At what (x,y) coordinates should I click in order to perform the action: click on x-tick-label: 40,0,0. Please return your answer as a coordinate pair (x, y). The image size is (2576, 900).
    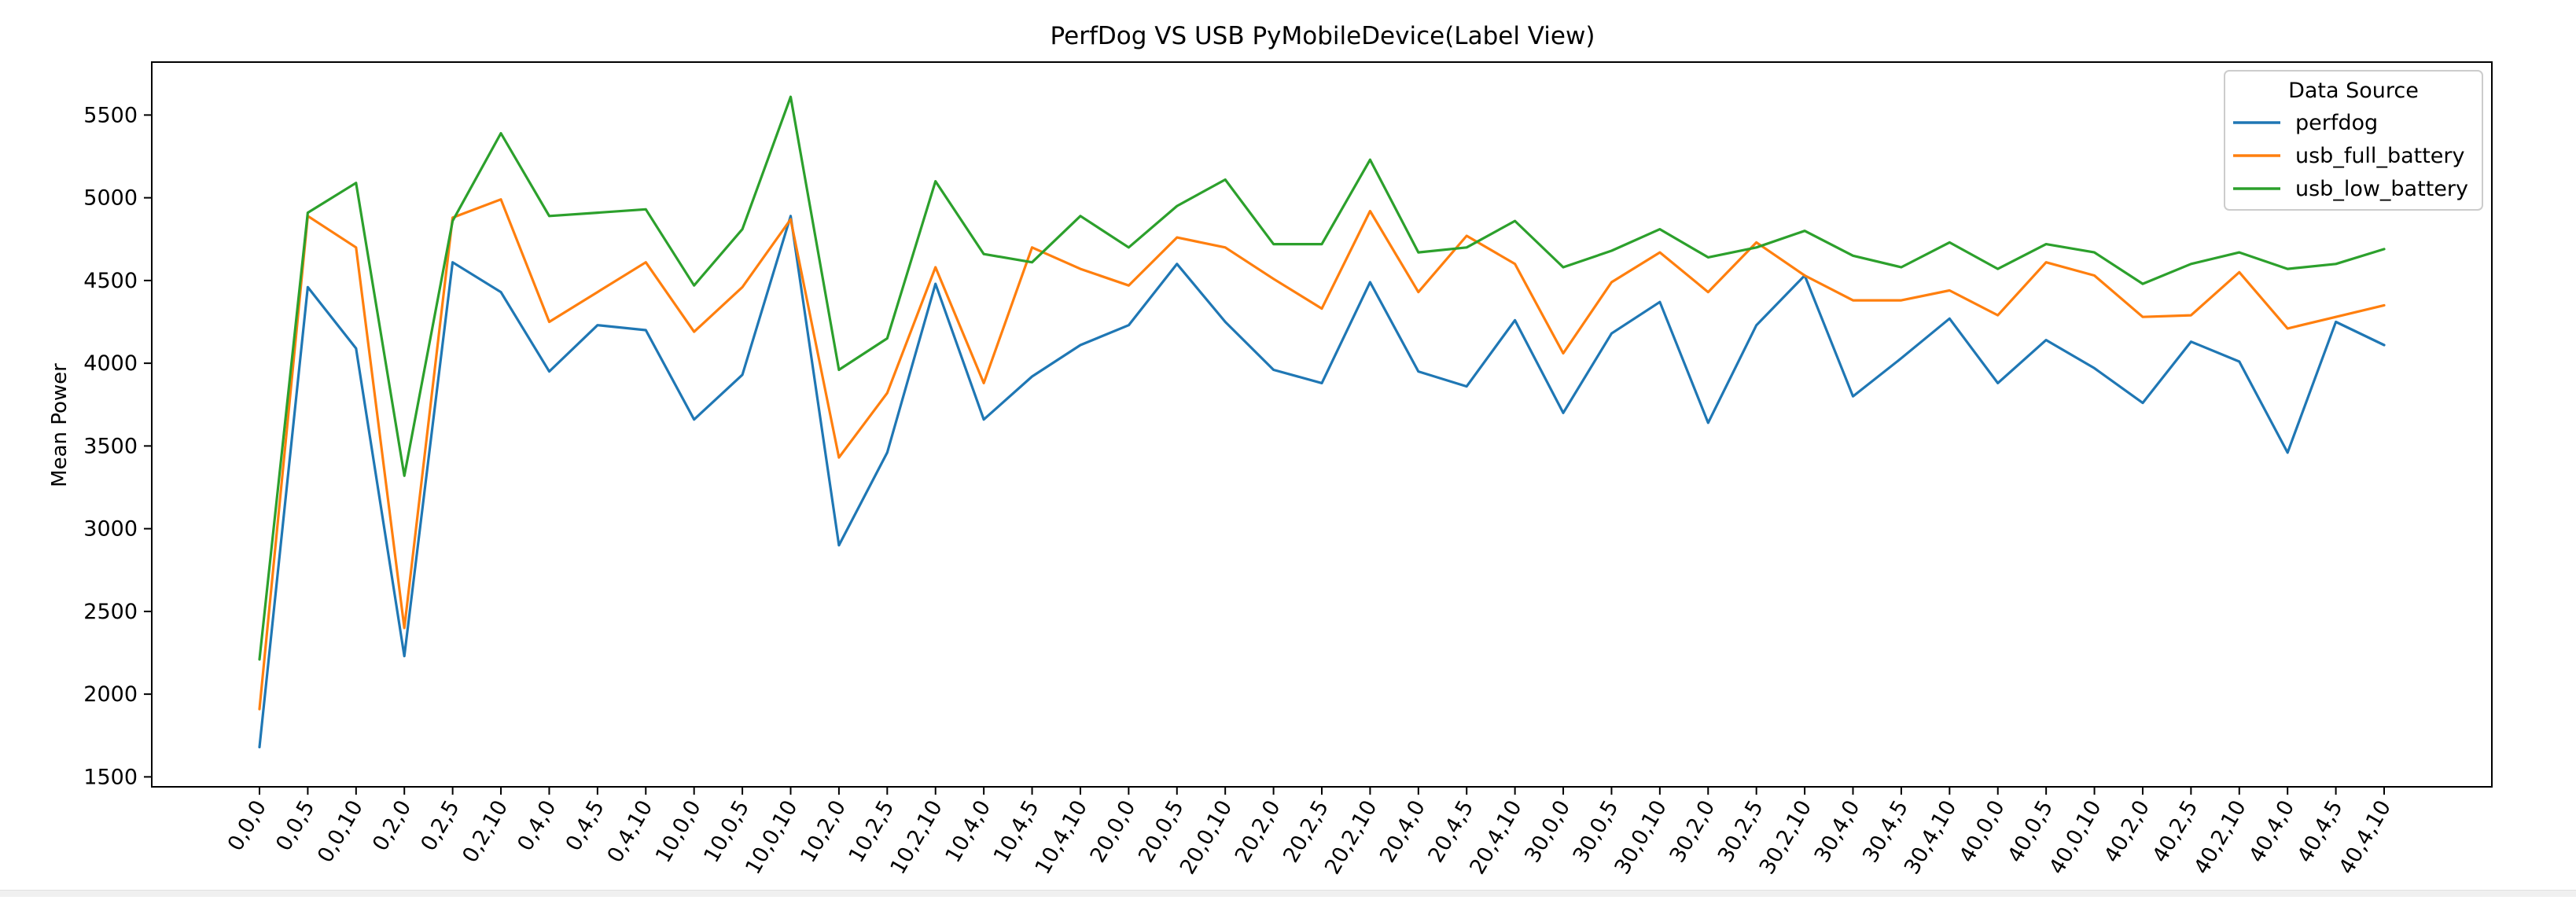
    Looking at the image, I should click on (1982, 831).